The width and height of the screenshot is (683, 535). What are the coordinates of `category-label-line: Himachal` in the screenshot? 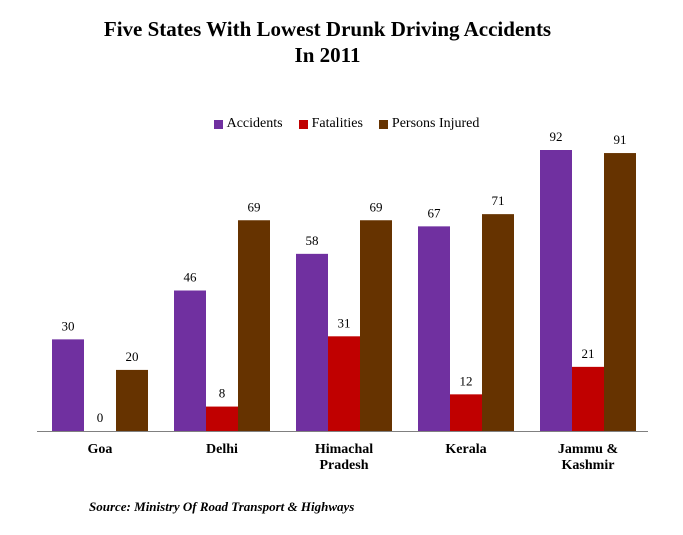 It's located at (344, 449).